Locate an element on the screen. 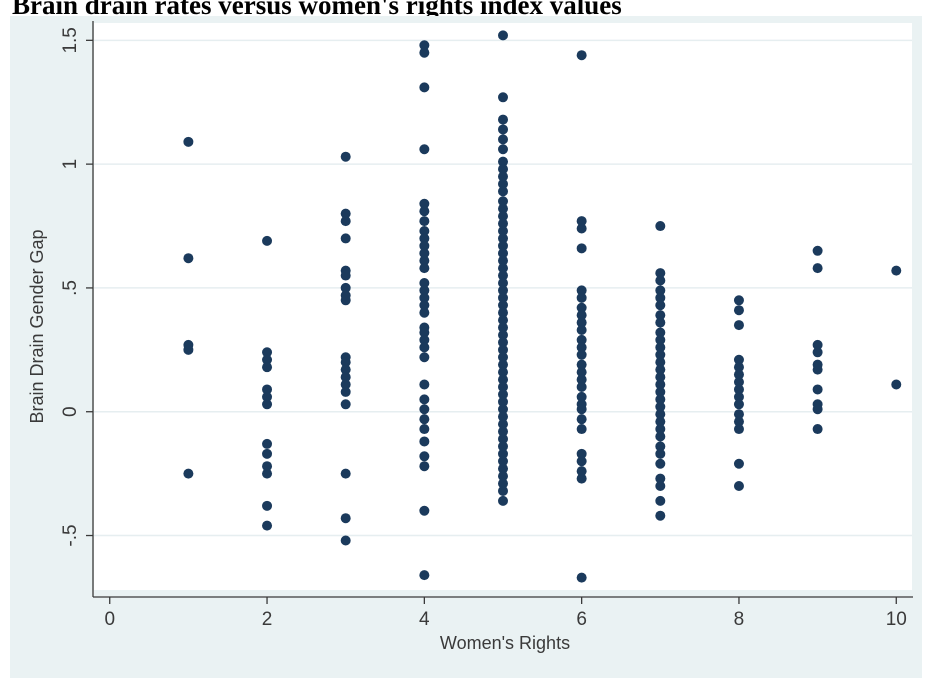  x-axis-title: Women's Rights is located at coordinates (505, 643).